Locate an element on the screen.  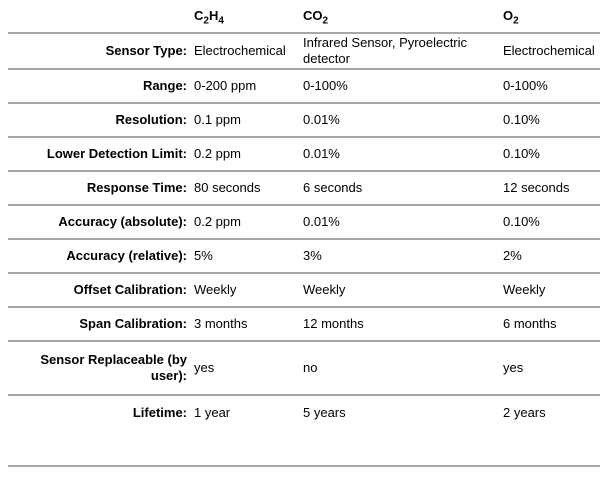
cell-lower-detection-limit-o2: 0.10% is located at coordinates (521, 153).